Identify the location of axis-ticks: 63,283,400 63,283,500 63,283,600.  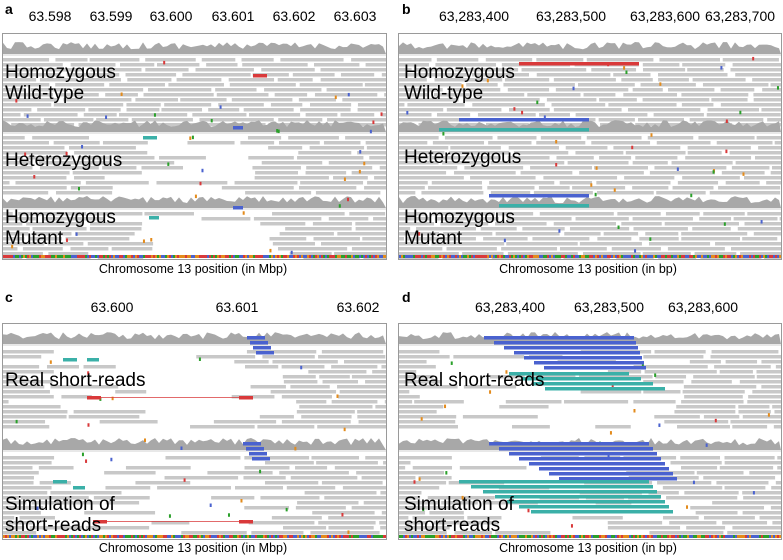
(589, 314).